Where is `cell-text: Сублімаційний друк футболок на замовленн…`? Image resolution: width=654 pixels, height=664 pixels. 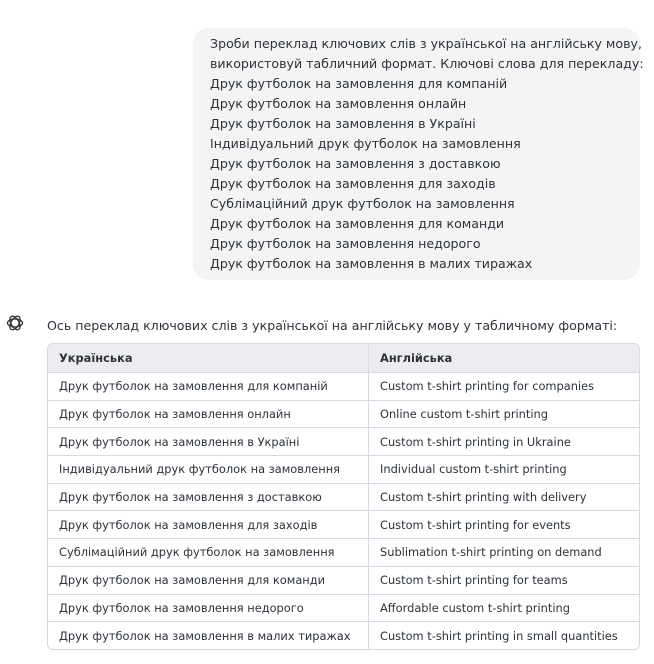 cell-text: Сублімаційний друк футболок на замовленн… is located at coordinates (197, 552).